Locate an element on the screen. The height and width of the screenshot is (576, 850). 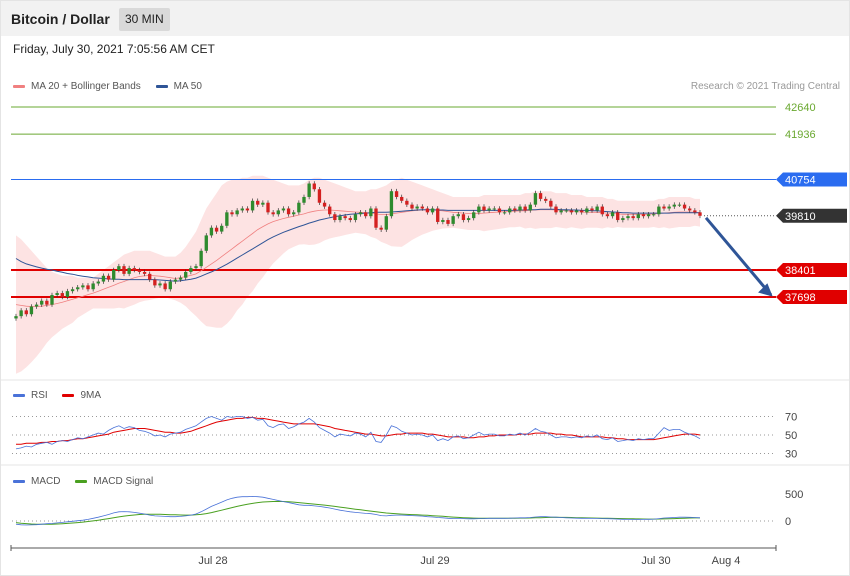
rsi-swatch is located at coordinates (19, 395).